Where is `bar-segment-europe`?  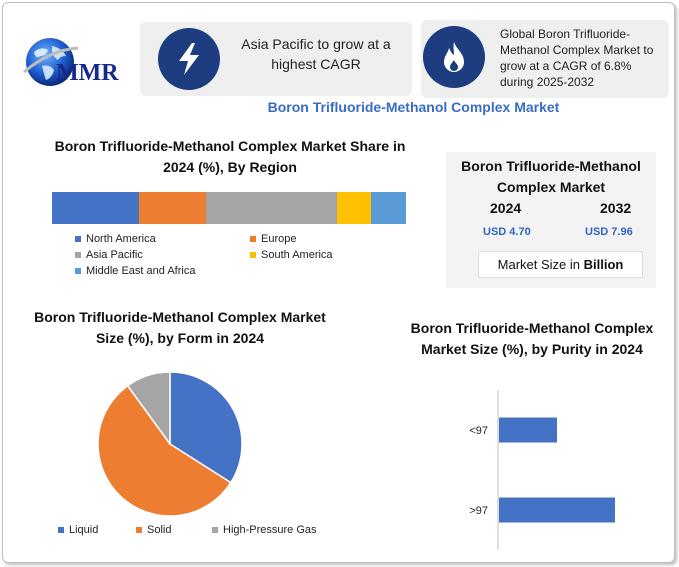 bar-segment-europe is located at coordinates (172, 208).